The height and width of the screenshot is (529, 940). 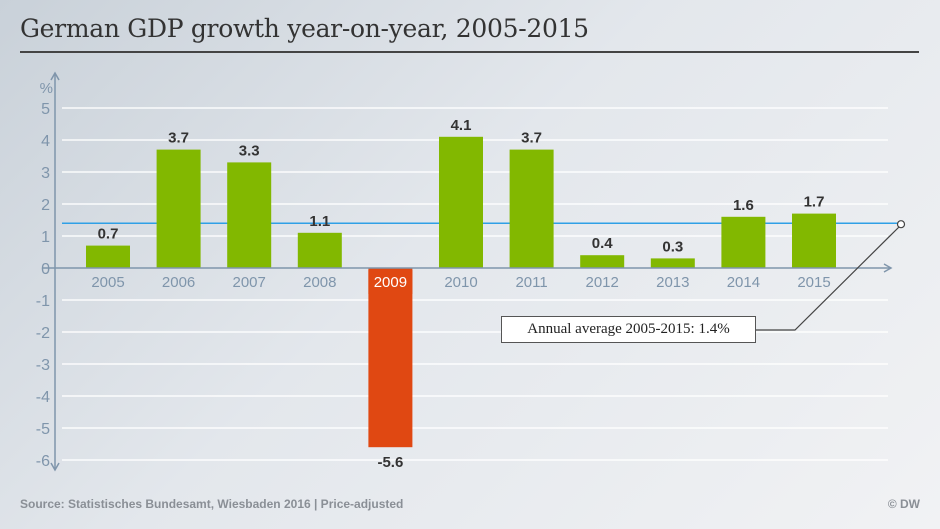 I want to click on y-tick-label: 2, so click(x=45, y=205).